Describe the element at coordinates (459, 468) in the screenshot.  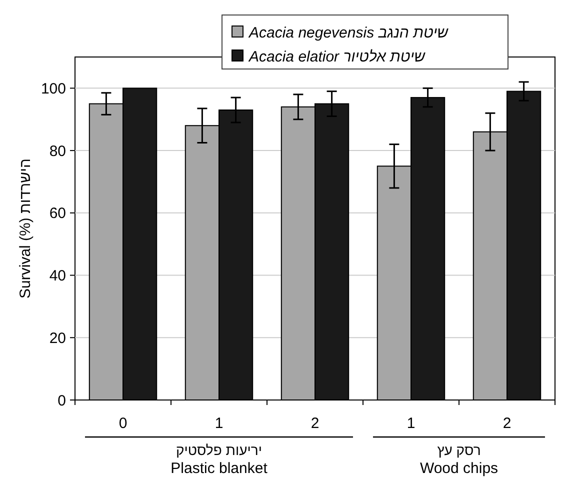
I see `text: Wood chips` at that location.